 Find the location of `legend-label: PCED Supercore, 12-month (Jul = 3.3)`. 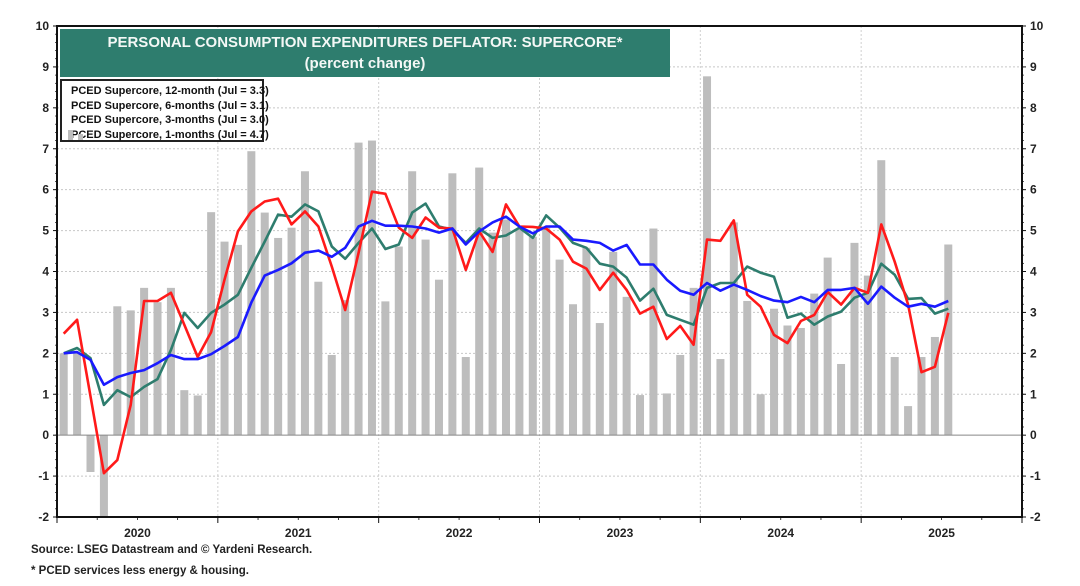

legend-label: PCED Supercore, 12-month (Jul = 3.3) is located at coordinates (170, 91).